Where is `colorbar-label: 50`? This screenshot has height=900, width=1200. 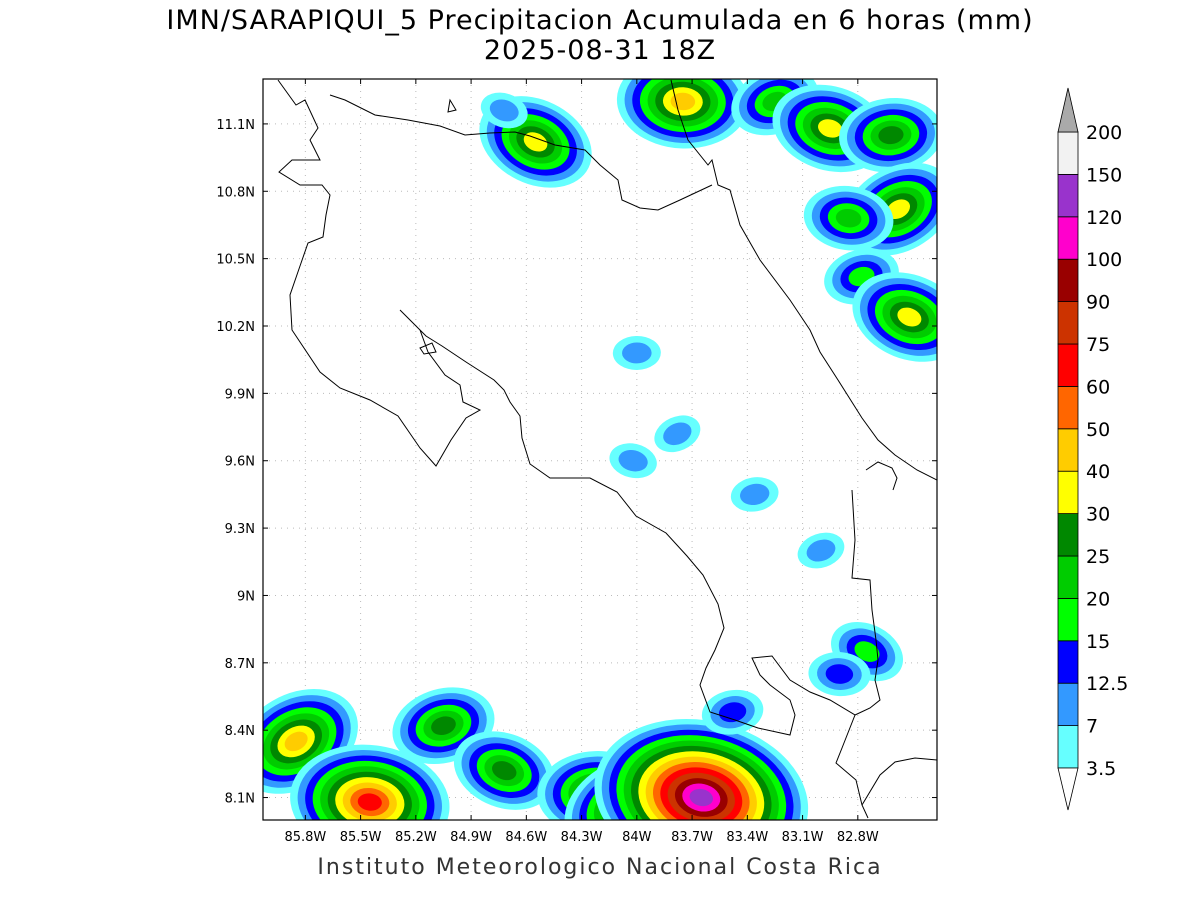 colorbar-label: 50 is located at coordinates (1098, 430).